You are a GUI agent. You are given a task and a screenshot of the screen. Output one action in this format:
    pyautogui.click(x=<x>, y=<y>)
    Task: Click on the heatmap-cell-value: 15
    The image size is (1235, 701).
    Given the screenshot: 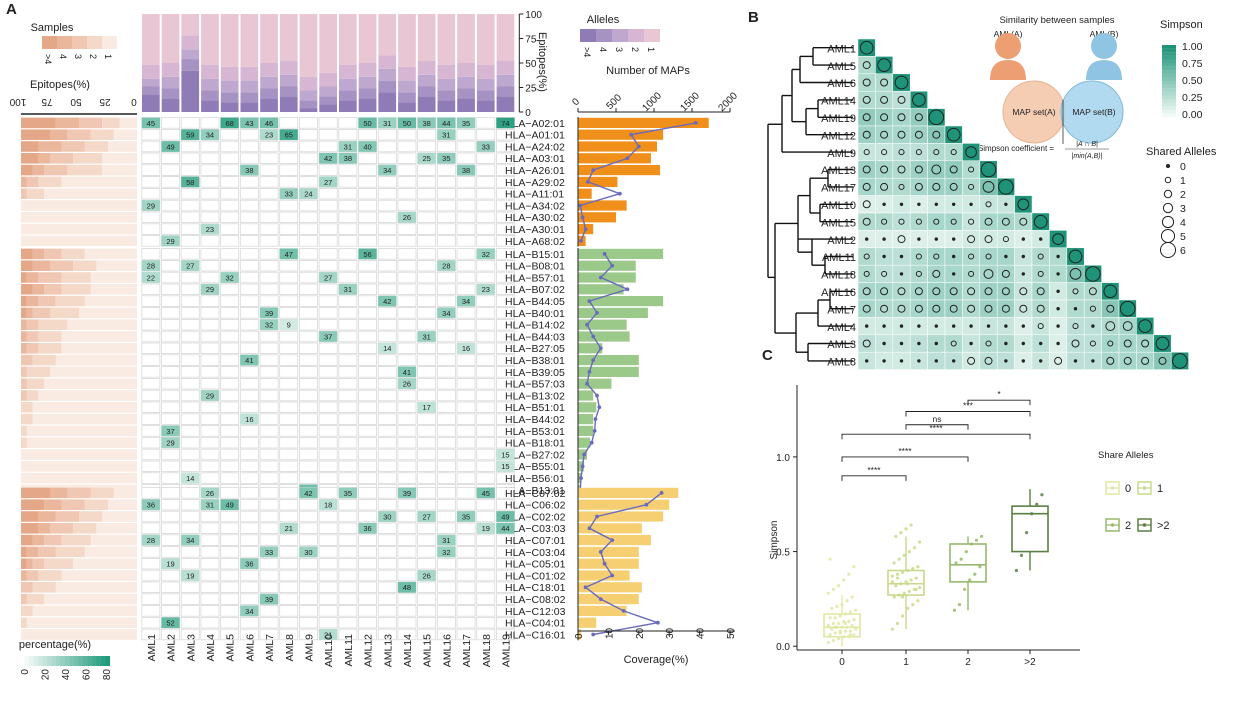 What is the action you would take?
    pyautogui.click(x=505, y=466)
    